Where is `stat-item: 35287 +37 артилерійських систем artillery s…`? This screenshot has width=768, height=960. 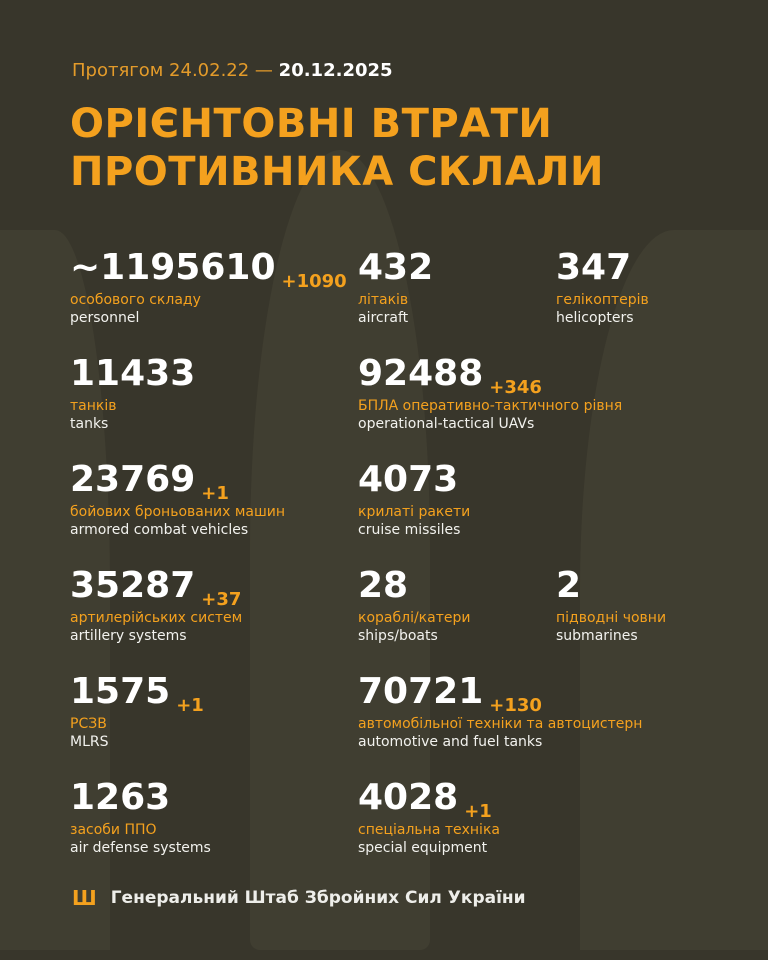
stat-item: 35287 +37 артилерійських систем artillery s… is located at coordinates (156, 605).